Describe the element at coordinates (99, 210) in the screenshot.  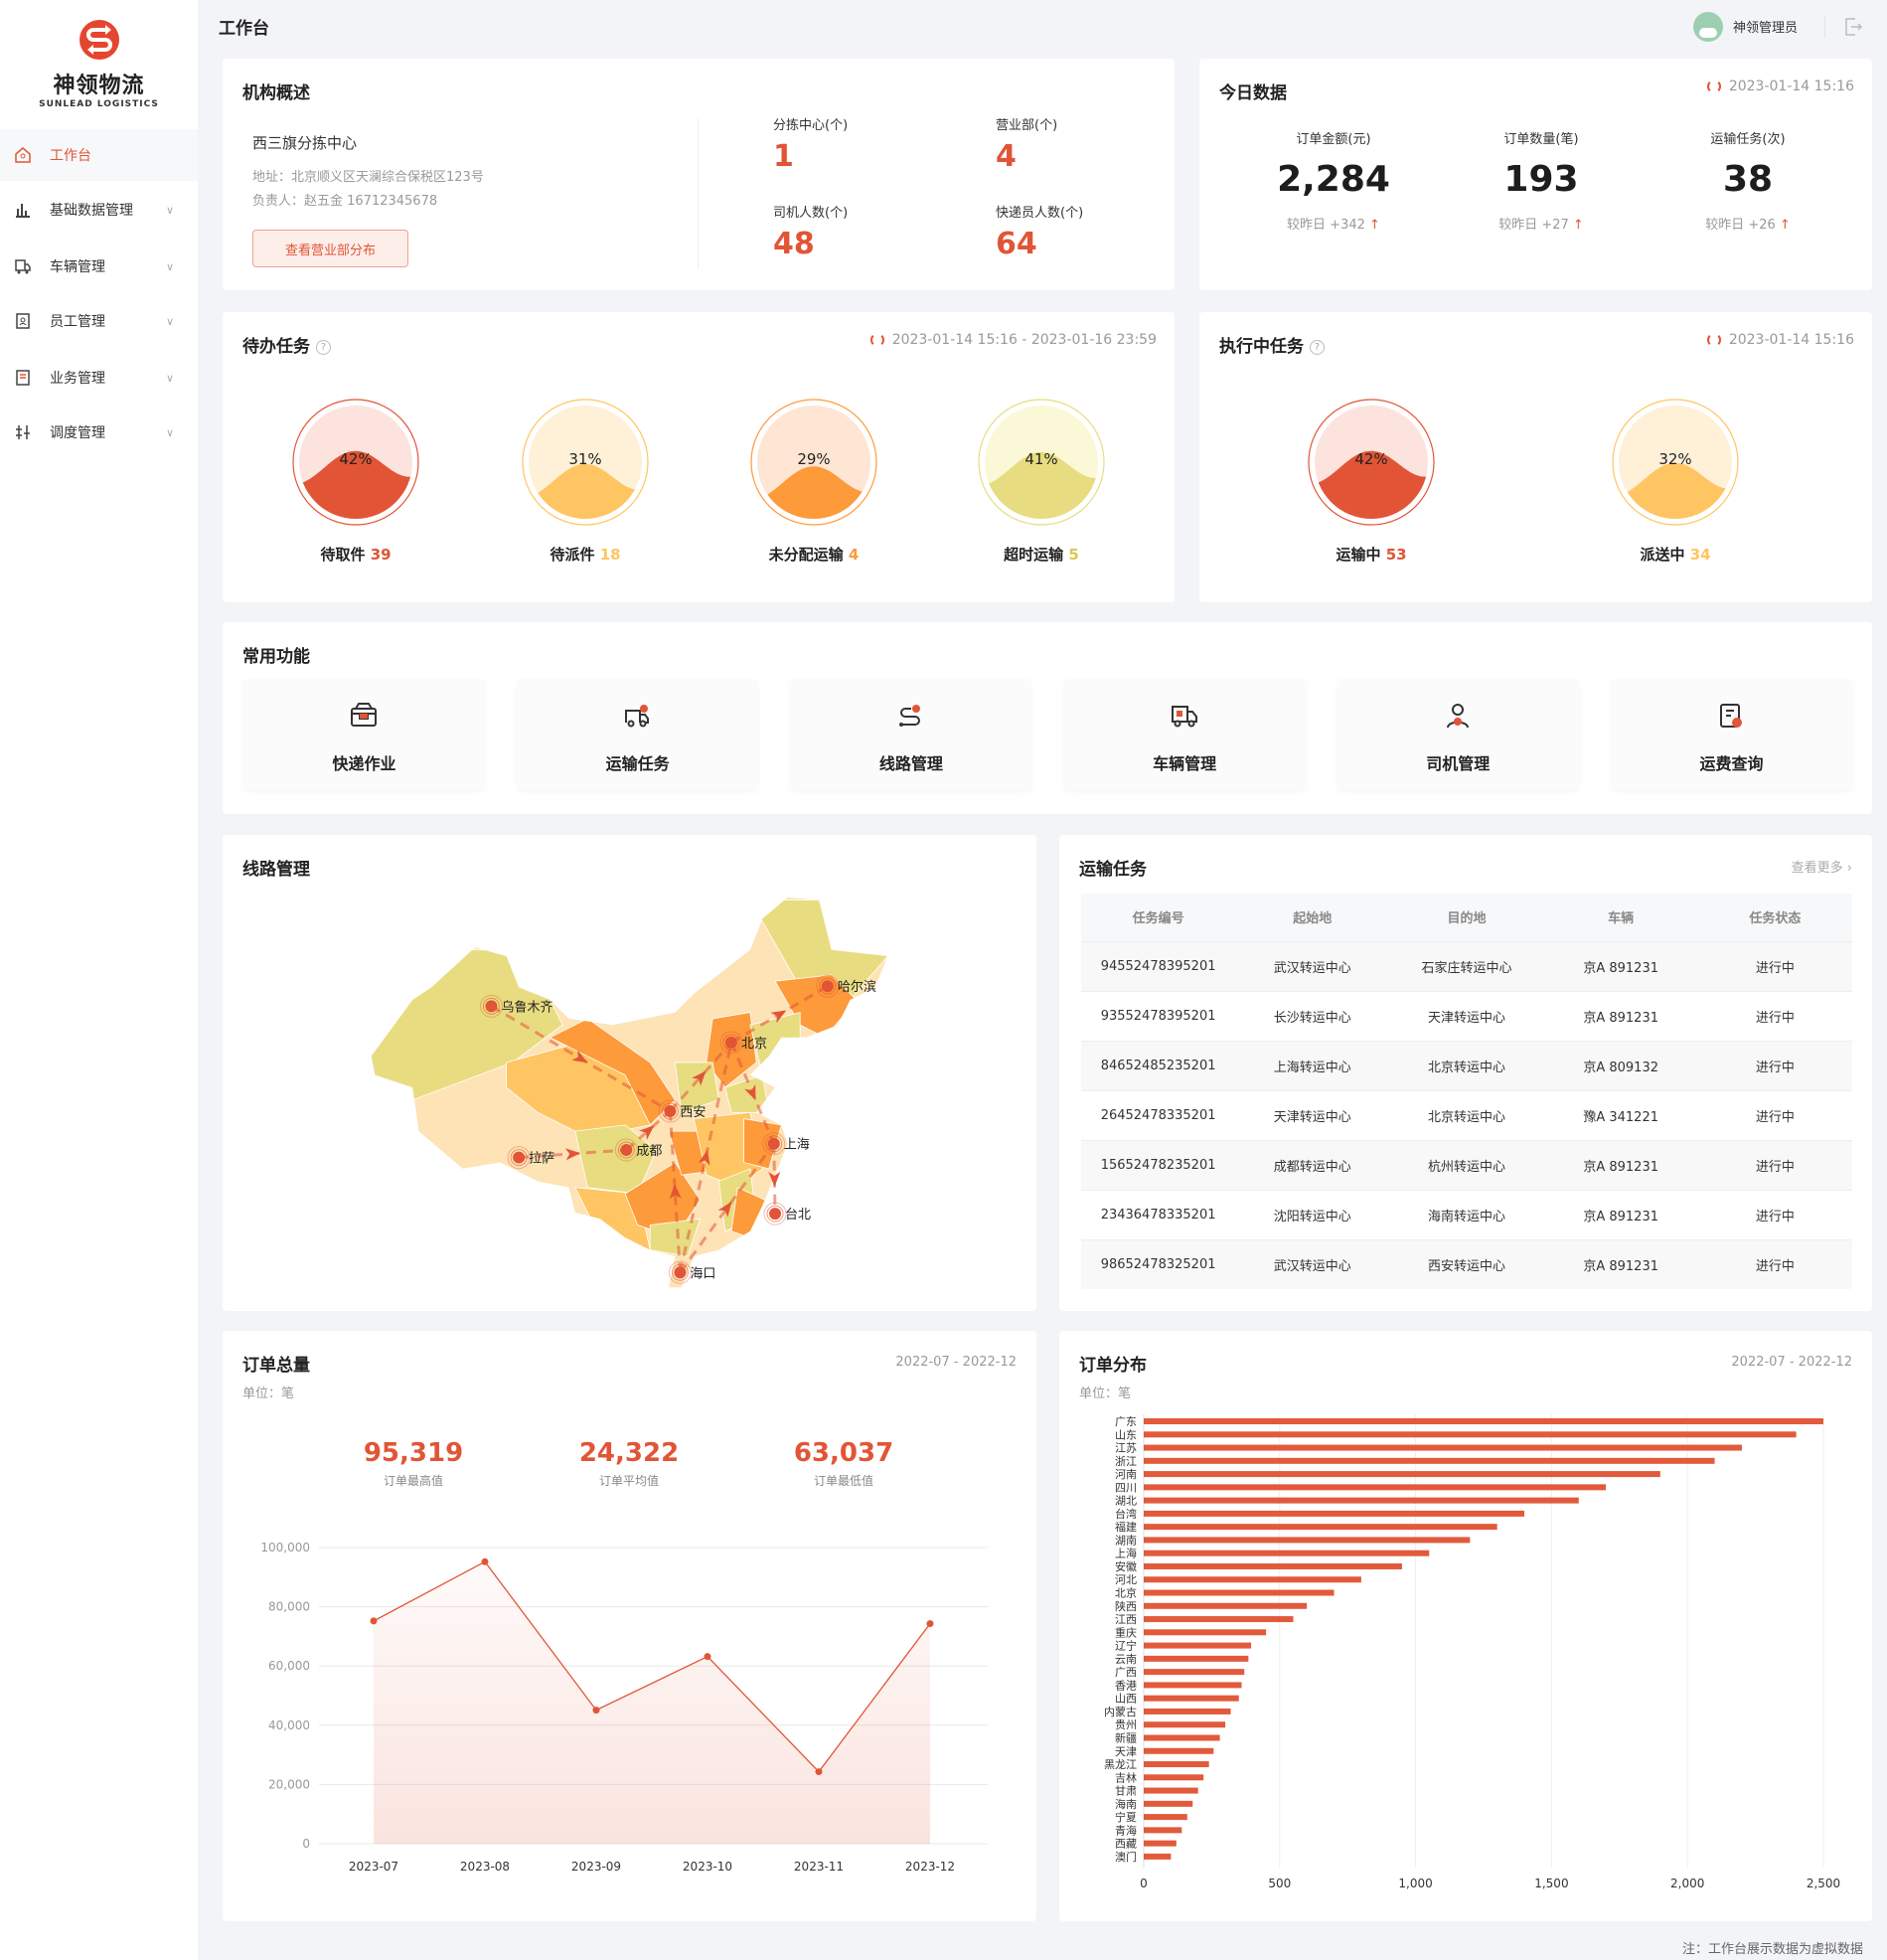
I see `sidebar-item: 基础数据管理 ∨` at that location.